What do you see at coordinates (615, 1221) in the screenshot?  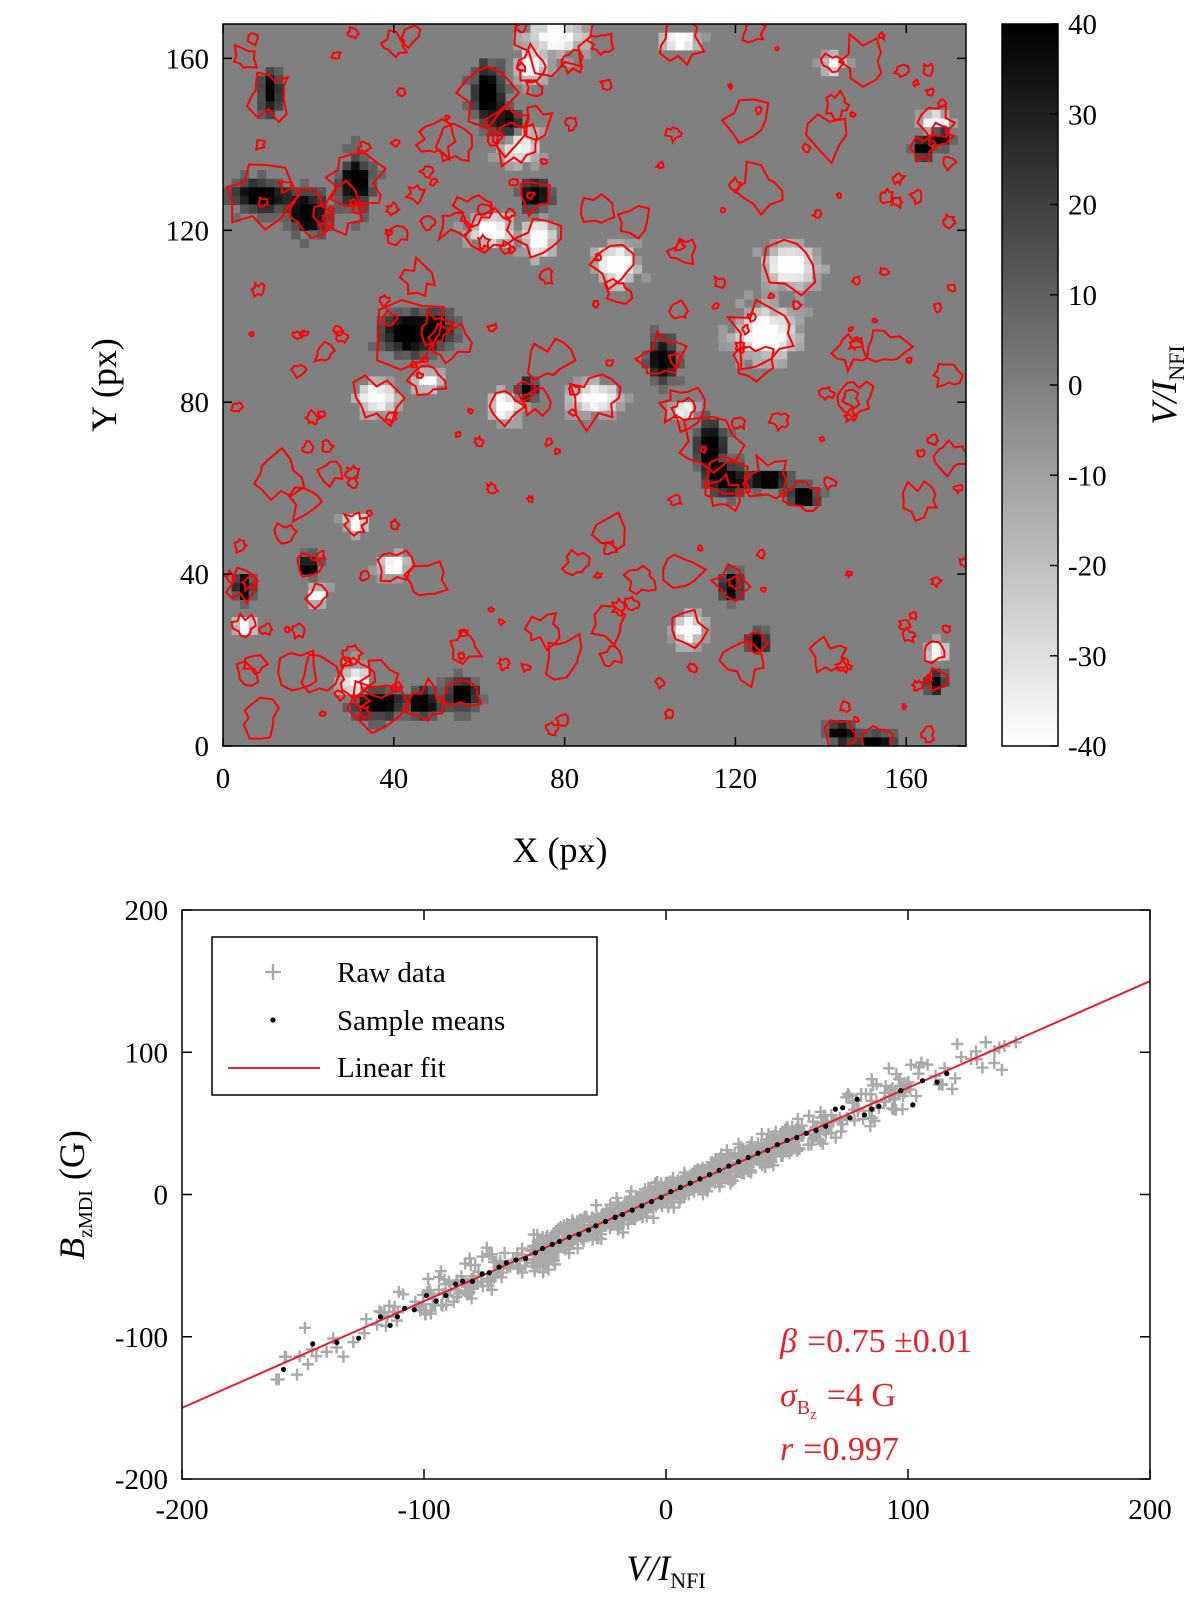 I see `sample-mean-points` at bounding box center [615, 1221].